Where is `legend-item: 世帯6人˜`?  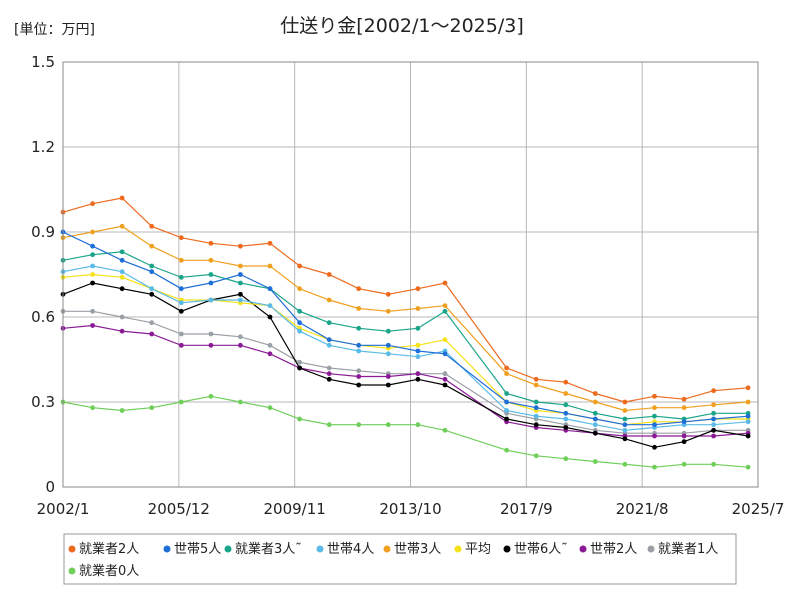
legend-item: 世帯6人˜ is located at coordinates (535, 549).